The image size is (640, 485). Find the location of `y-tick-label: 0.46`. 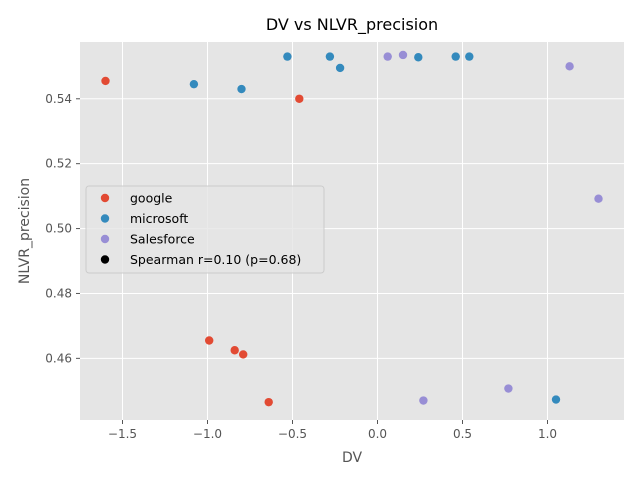

y-tick-label: 0.46 is located at coordinates (58, 358).